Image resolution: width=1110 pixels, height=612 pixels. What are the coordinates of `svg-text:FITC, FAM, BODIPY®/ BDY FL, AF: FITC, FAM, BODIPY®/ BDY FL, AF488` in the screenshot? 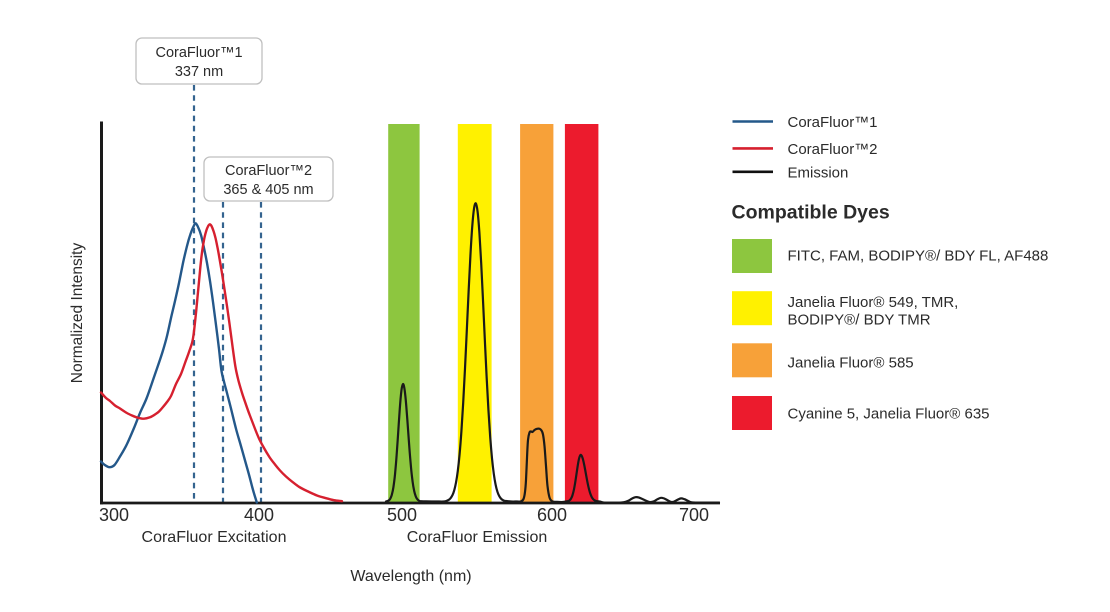 It's located at (918, 256).